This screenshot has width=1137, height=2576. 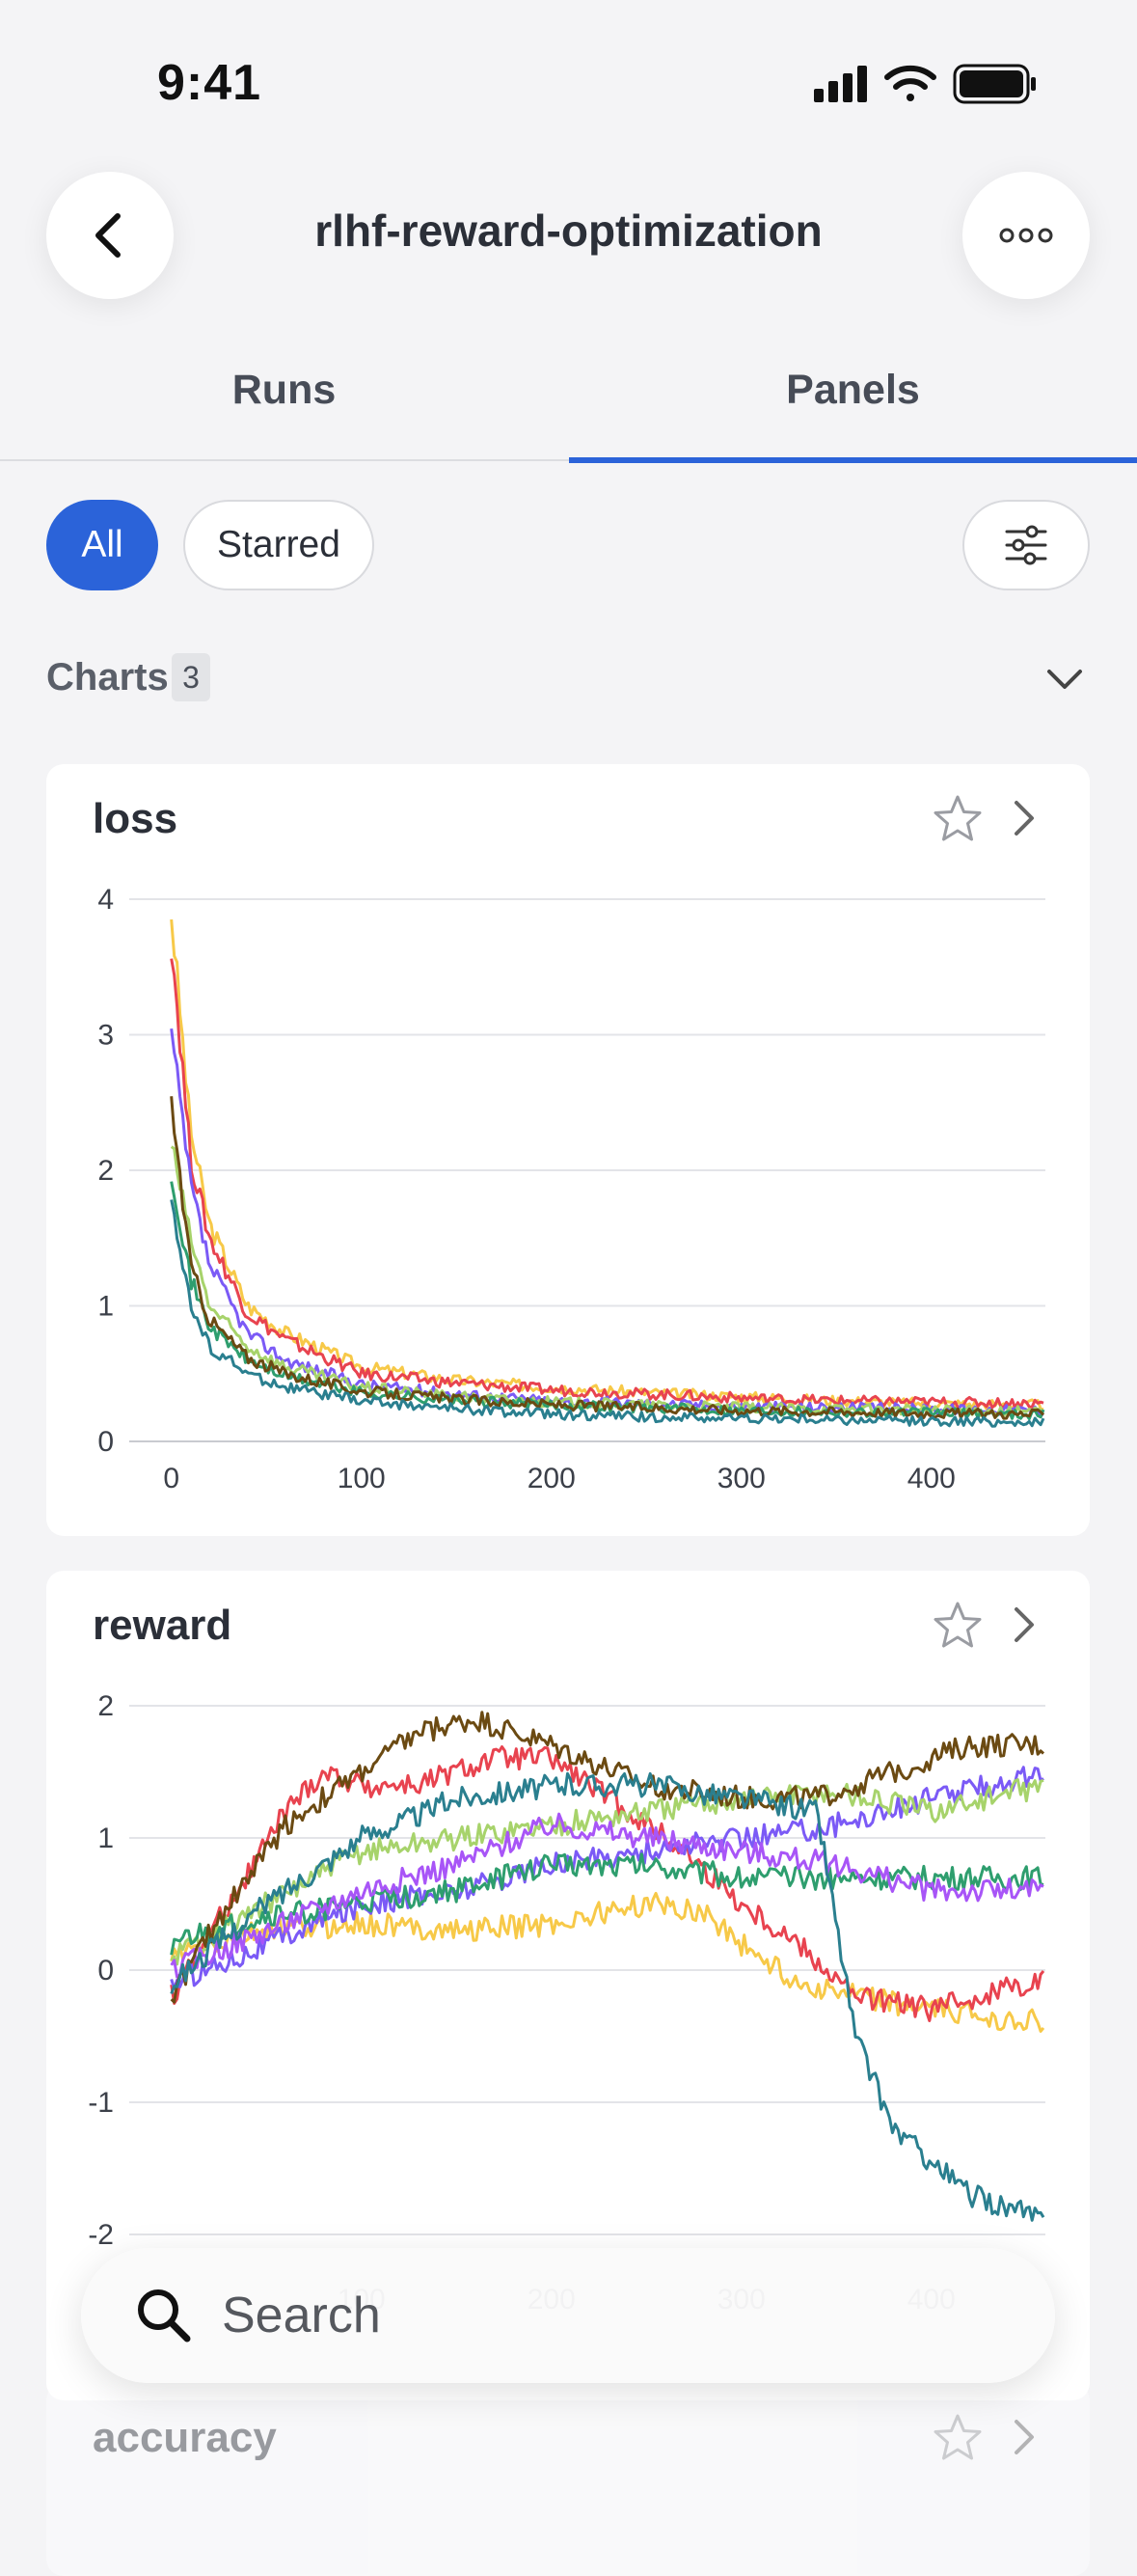 I want to click on chevron-down-icon, so click(x=1065, y=679).